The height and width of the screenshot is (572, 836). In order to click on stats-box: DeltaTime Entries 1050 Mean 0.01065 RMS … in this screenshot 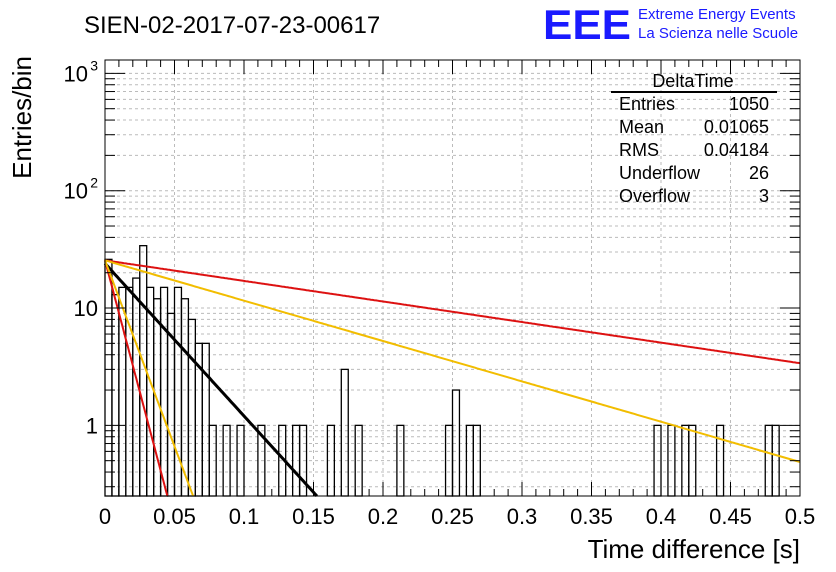, I will do `click(694, 138)`.